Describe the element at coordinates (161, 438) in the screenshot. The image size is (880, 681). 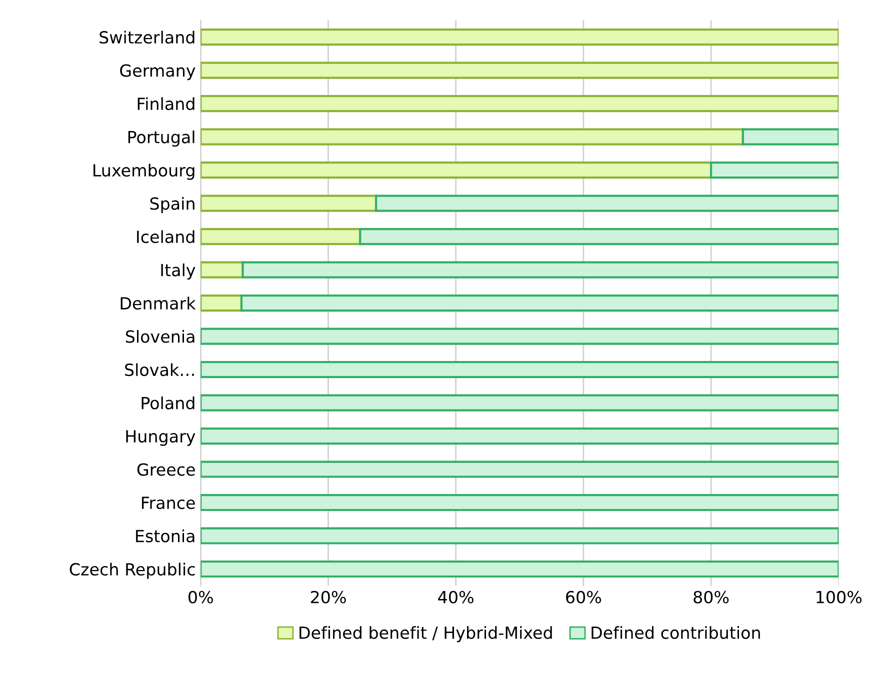
I see `y-tick-label: Hungary` at that location.